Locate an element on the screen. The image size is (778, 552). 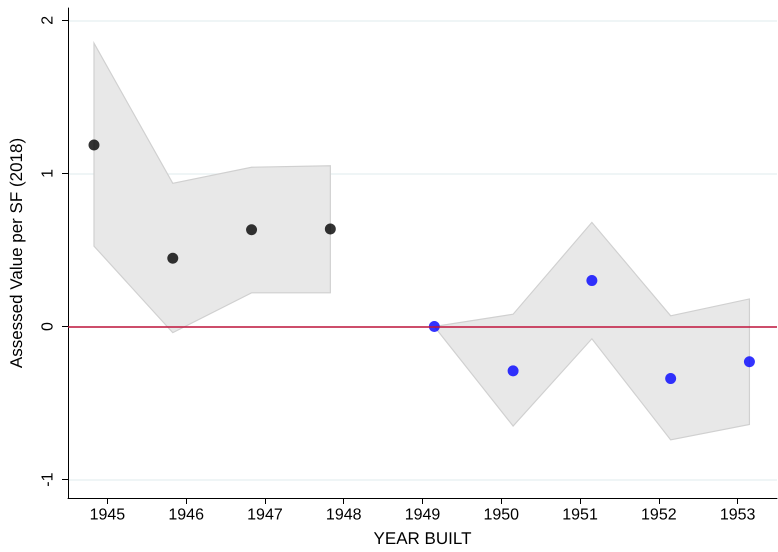
x-tick-label: 1950 is located at coordinates (501, 515).